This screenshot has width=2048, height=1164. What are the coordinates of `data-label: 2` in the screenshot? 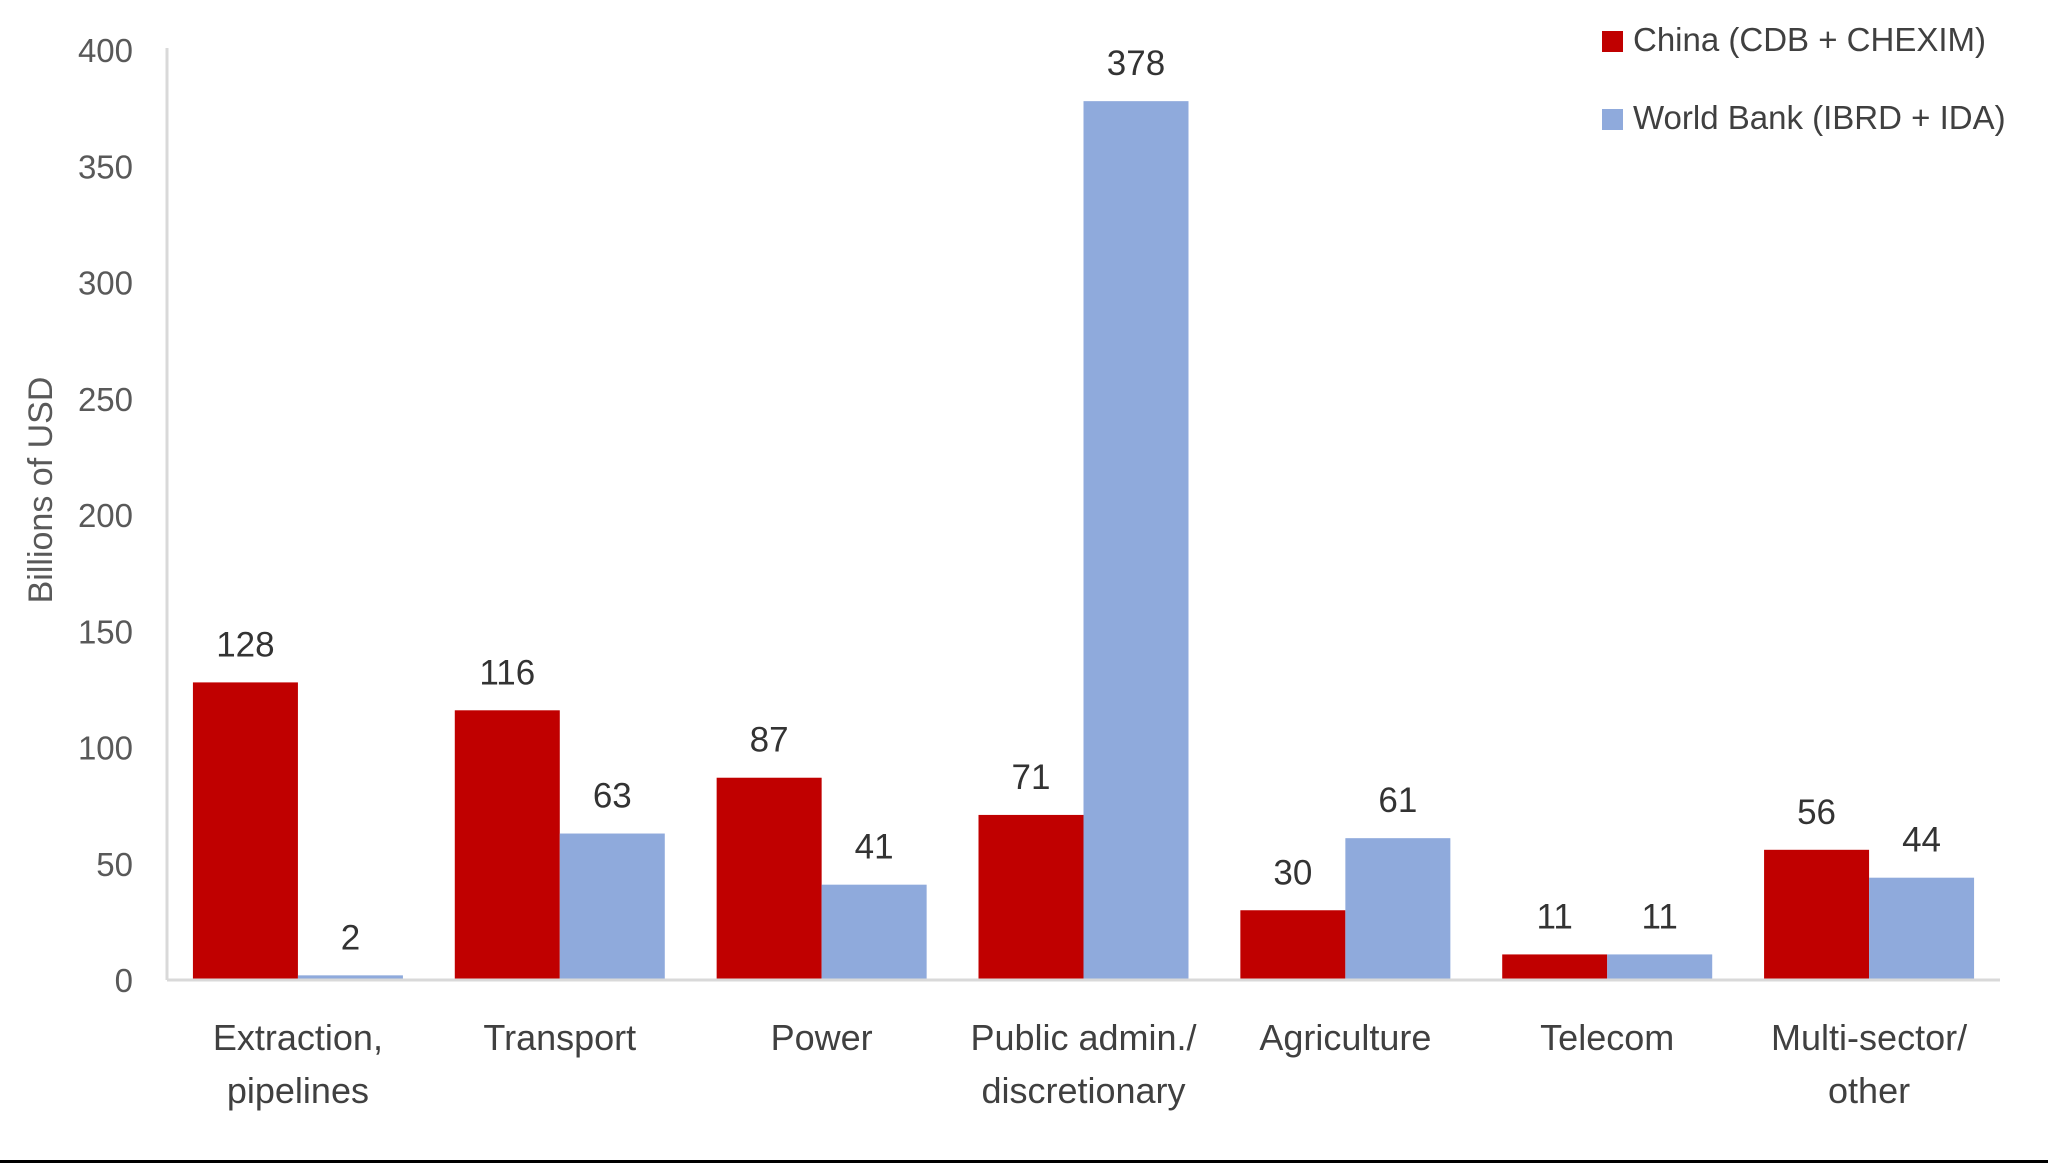 It's located at (350, 937).